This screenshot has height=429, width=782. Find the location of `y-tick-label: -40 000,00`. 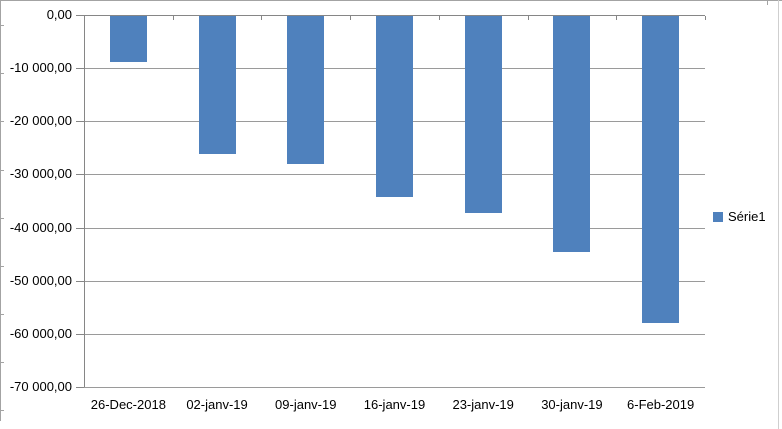

y-tick-label: -40 000,00 is located at coordinates (40, 227).